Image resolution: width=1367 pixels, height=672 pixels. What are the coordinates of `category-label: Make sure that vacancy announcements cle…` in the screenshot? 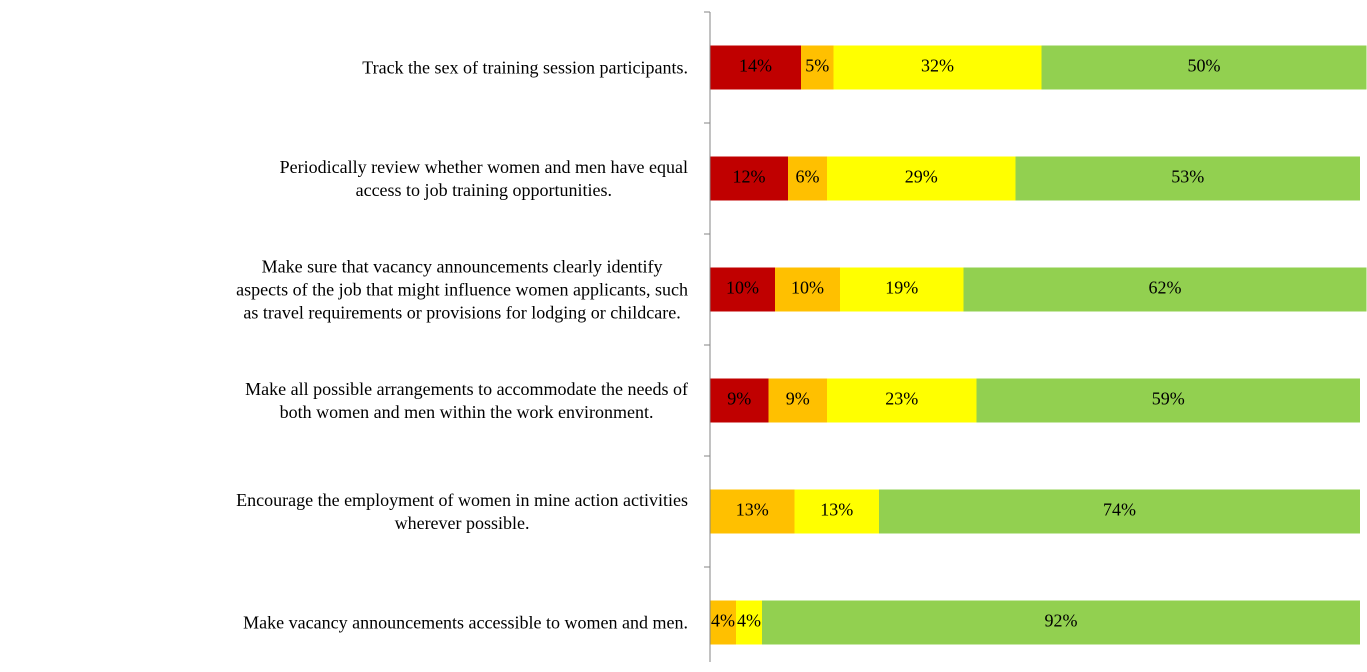 It's located at (462, 289).